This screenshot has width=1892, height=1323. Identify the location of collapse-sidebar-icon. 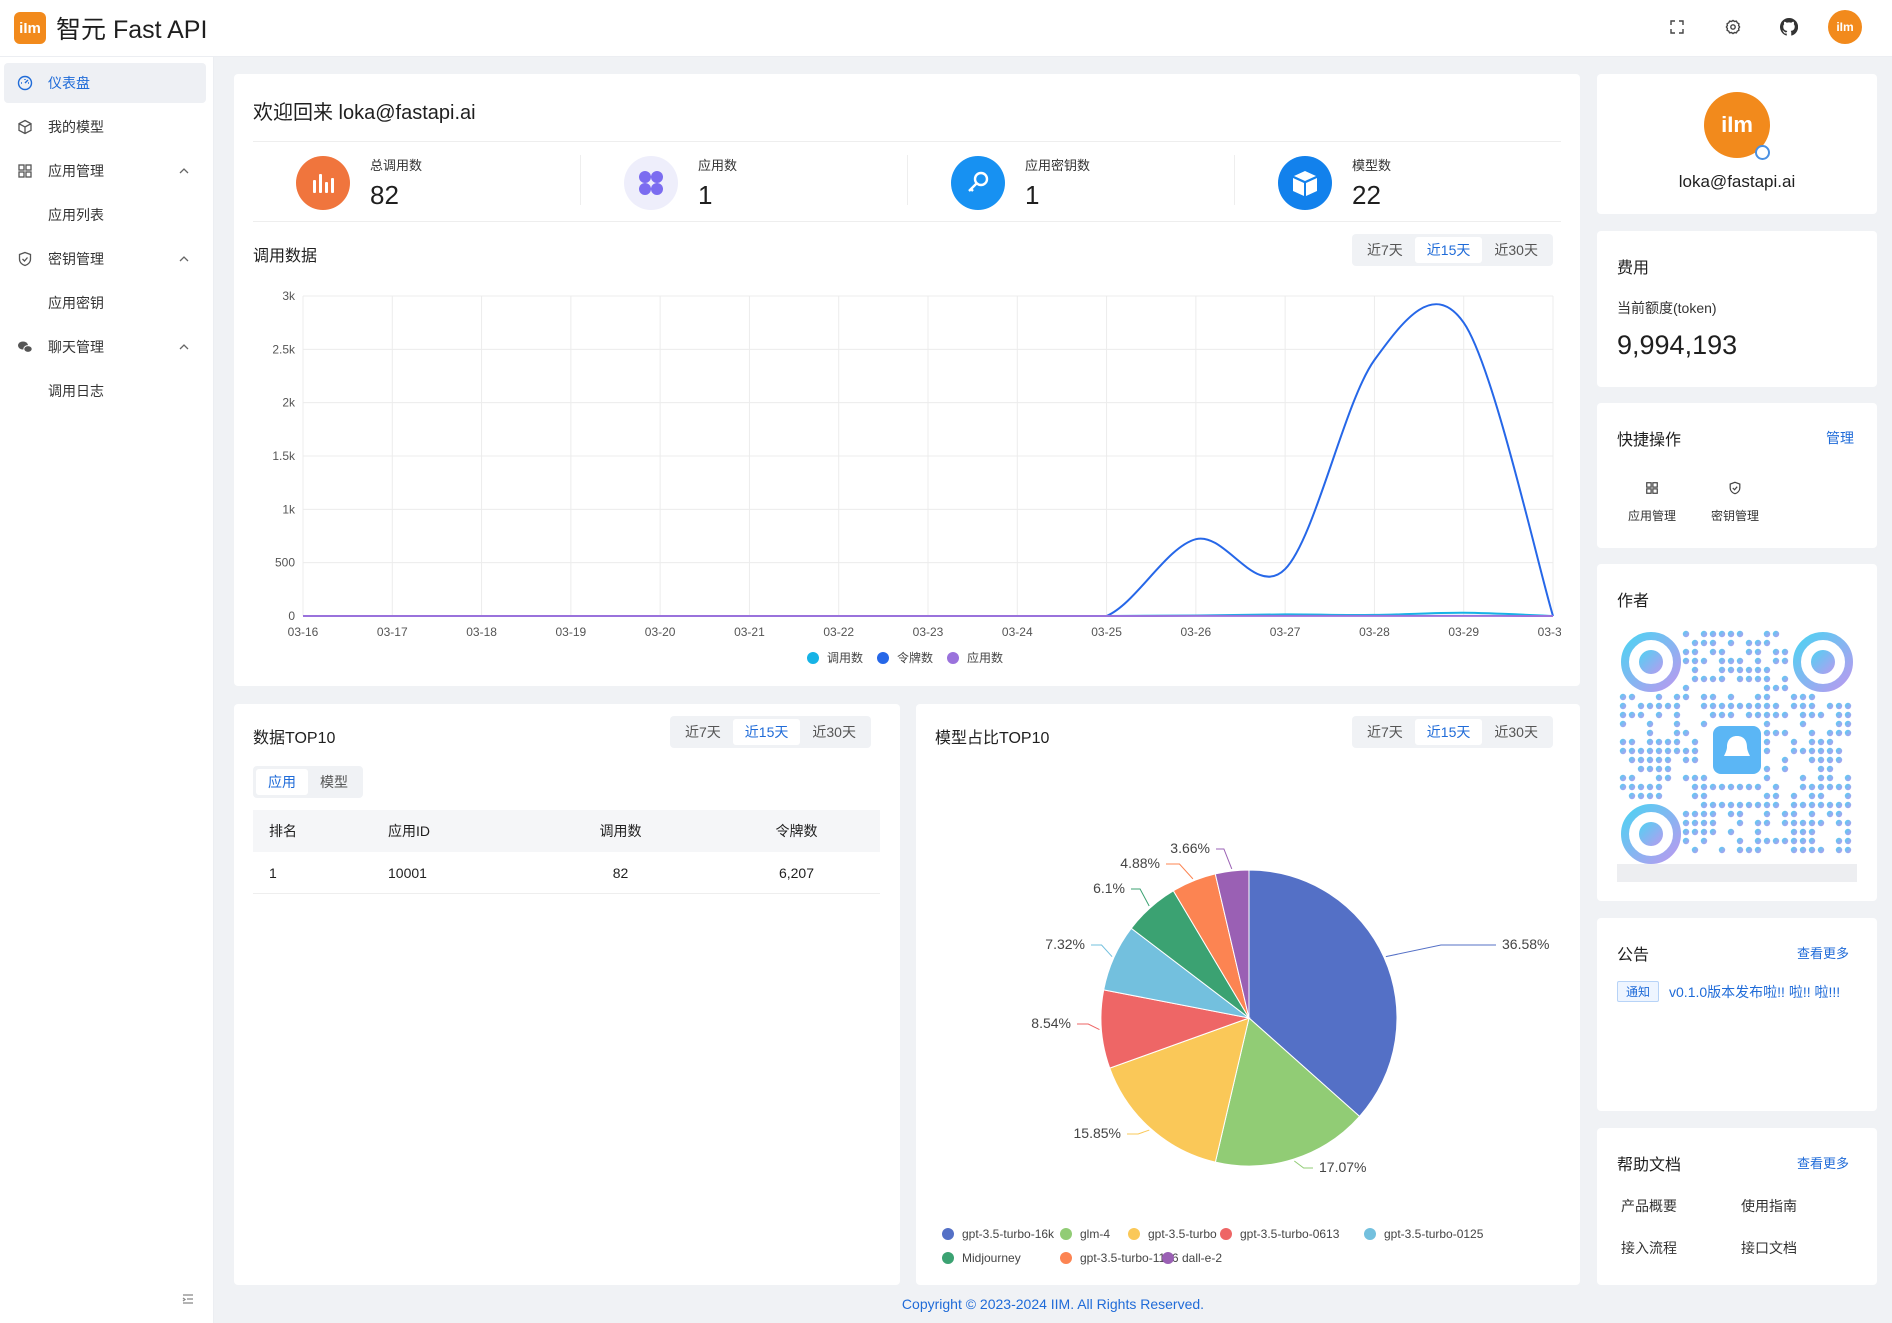
(188, 1301).